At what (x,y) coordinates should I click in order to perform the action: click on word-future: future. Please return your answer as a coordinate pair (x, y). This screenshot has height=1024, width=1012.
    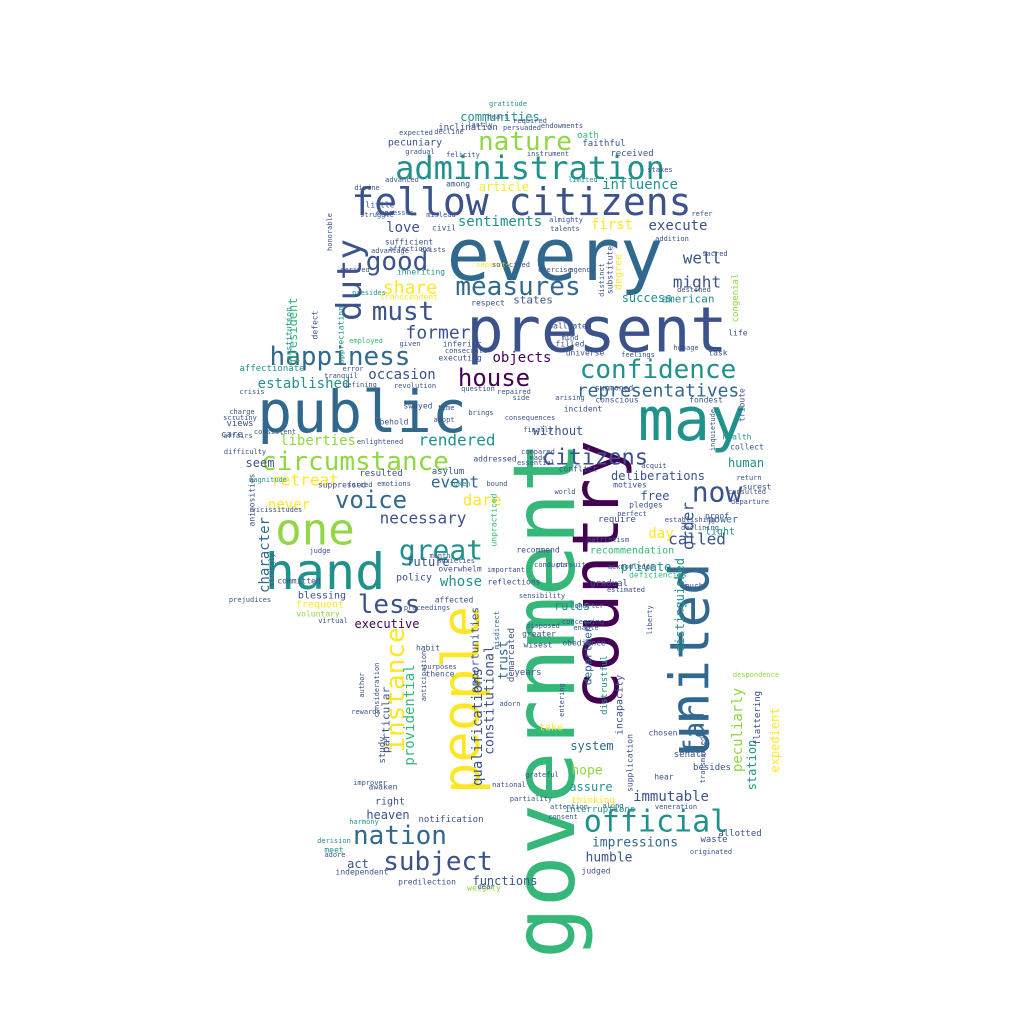
    Looking at the image, I should click on (427, 562).